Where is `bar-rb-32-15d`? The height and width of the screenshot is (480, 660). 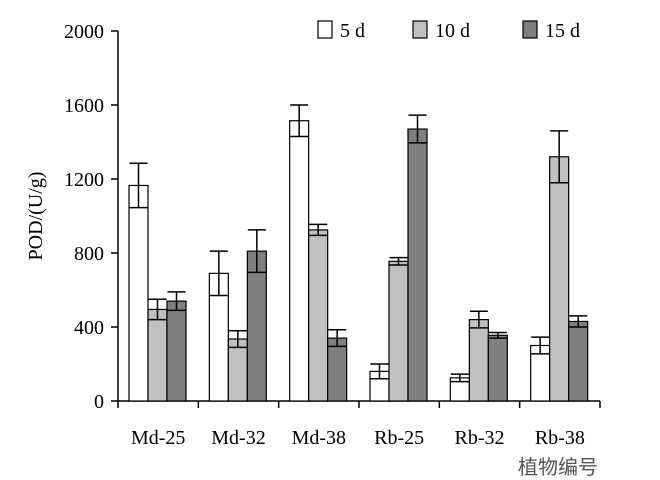 bar-rb-32-15d is located at coordinates (497, 368).